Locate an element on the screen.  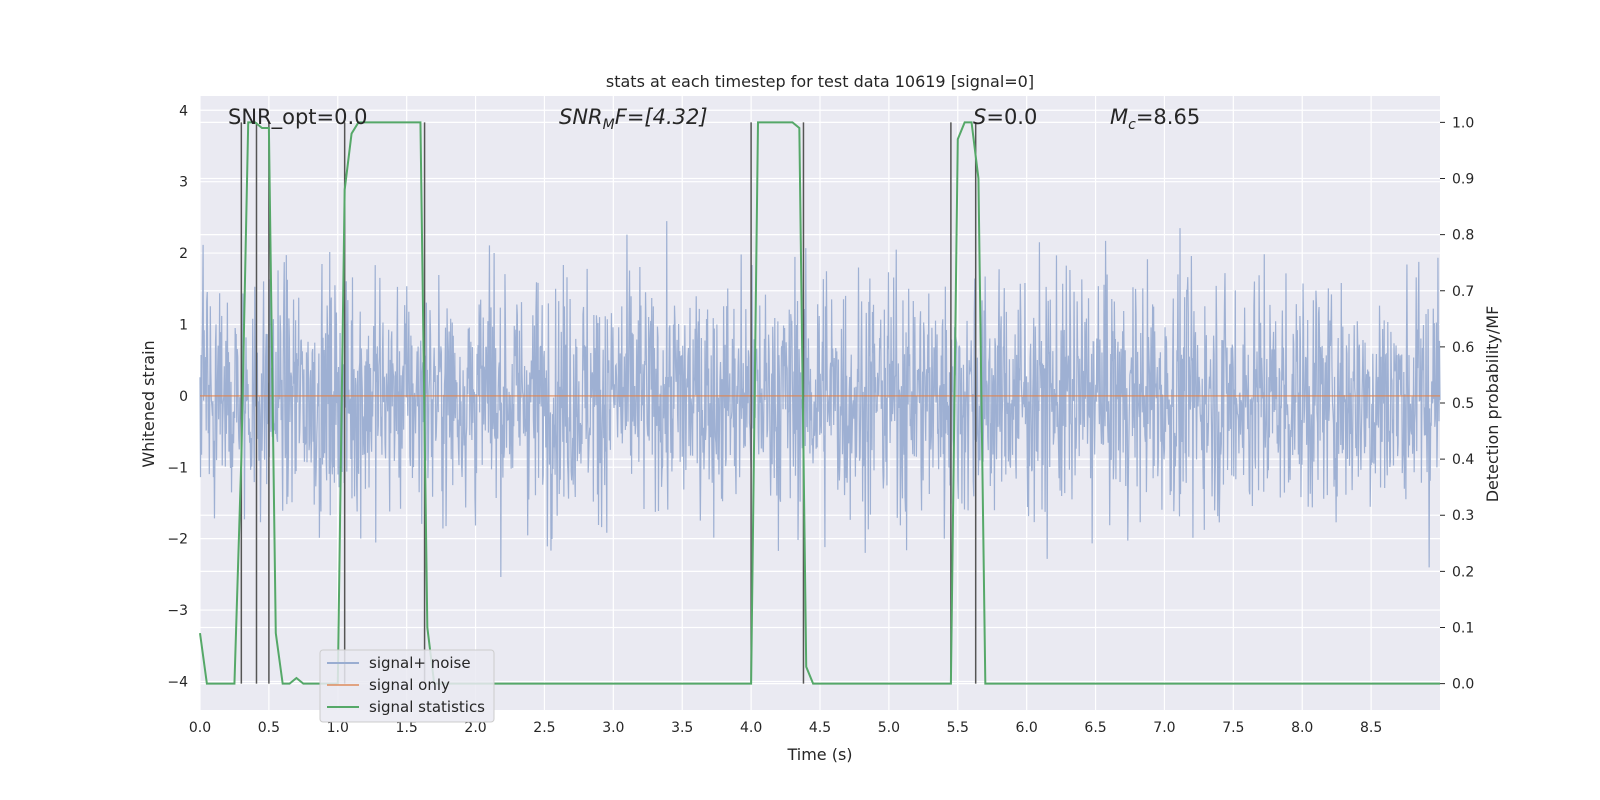
y2-axis-ticks: 1.0 0.9 0.8 0.7 0.6 0.5 0.4 0.3 0.2 0.1 0.0 is located at coordinates (1457, 404).